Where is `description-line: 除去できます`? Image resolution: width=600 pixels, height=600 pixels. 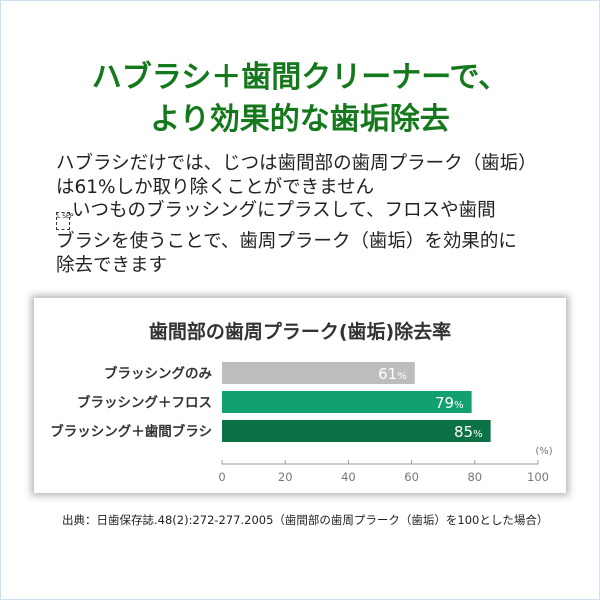 description-line: 除去できます is located at coordinates (112, 265).